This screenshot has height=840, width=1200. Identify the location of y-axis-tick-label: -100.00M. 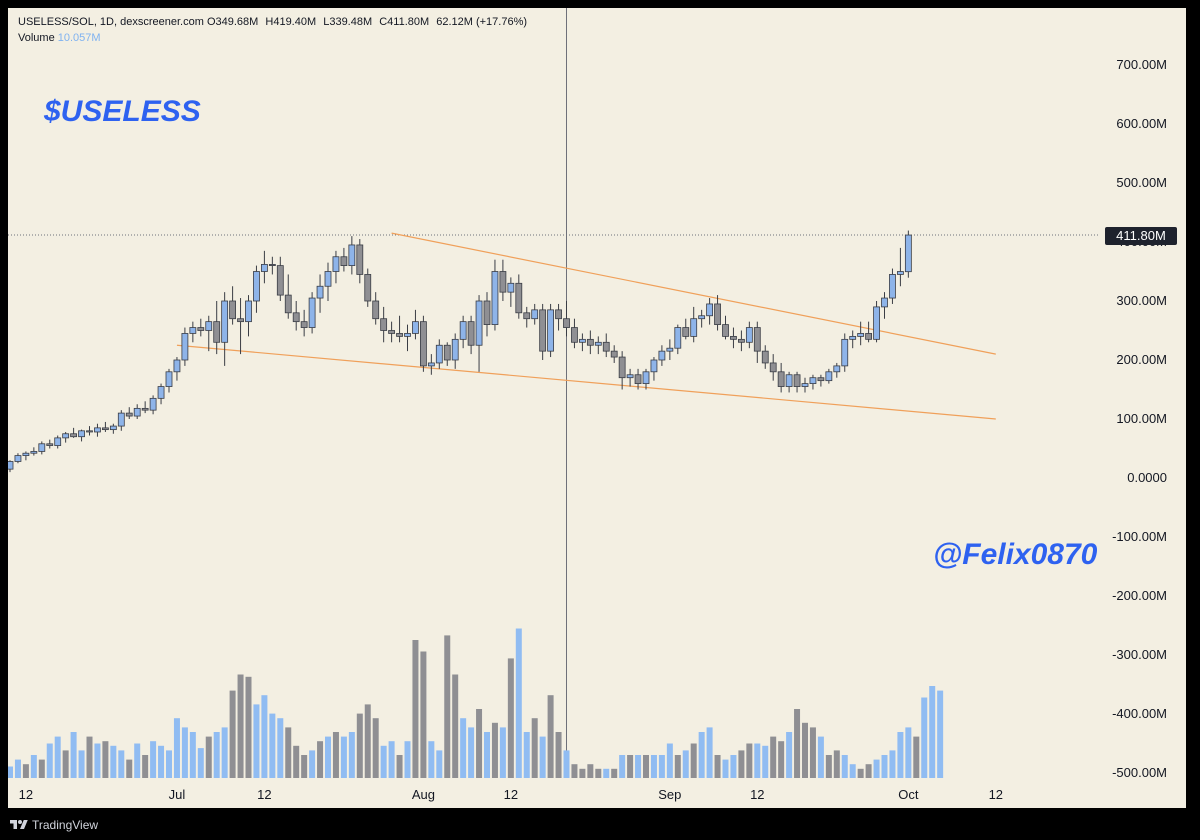
(1139, 536).